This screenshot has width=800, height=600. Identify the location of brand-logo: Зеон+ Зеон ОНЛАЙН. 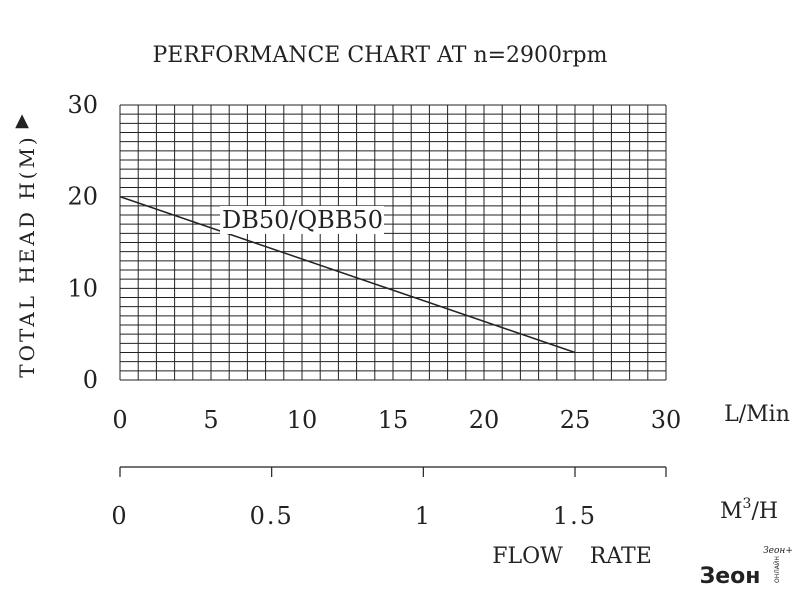
(746, 567).